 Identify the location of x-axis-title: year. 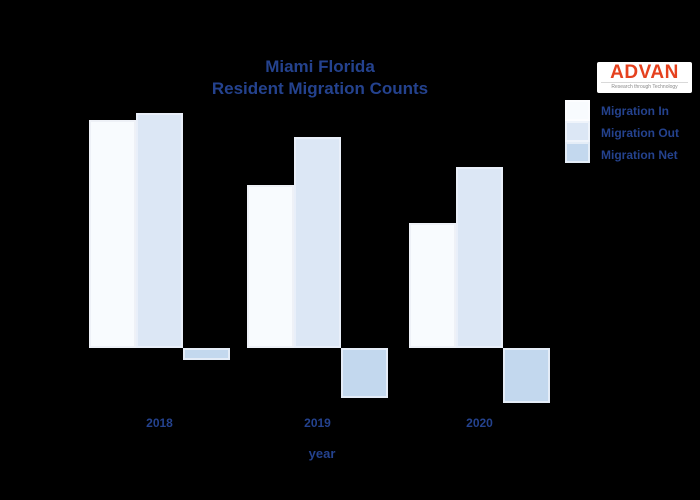
(322, 453).